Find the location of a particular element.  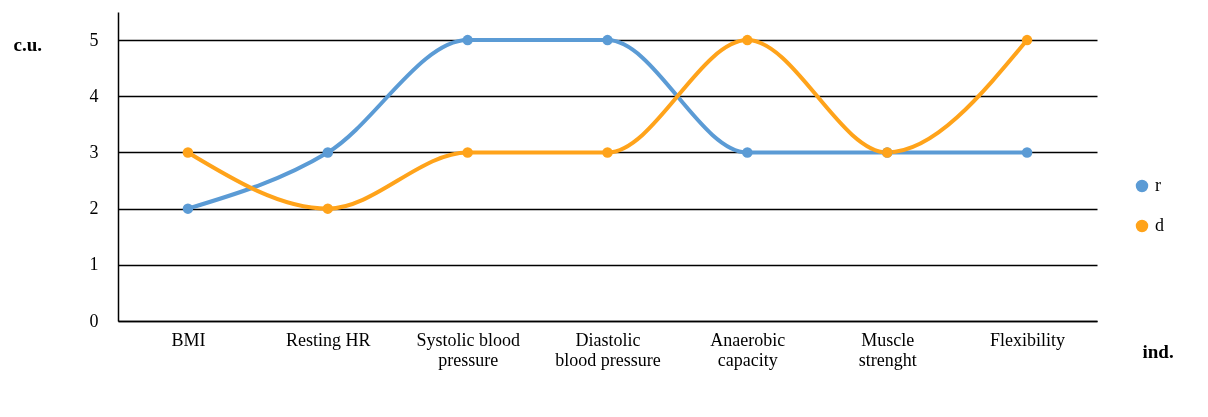

x-tick-label: BMI is located at coordinates (188, 339).